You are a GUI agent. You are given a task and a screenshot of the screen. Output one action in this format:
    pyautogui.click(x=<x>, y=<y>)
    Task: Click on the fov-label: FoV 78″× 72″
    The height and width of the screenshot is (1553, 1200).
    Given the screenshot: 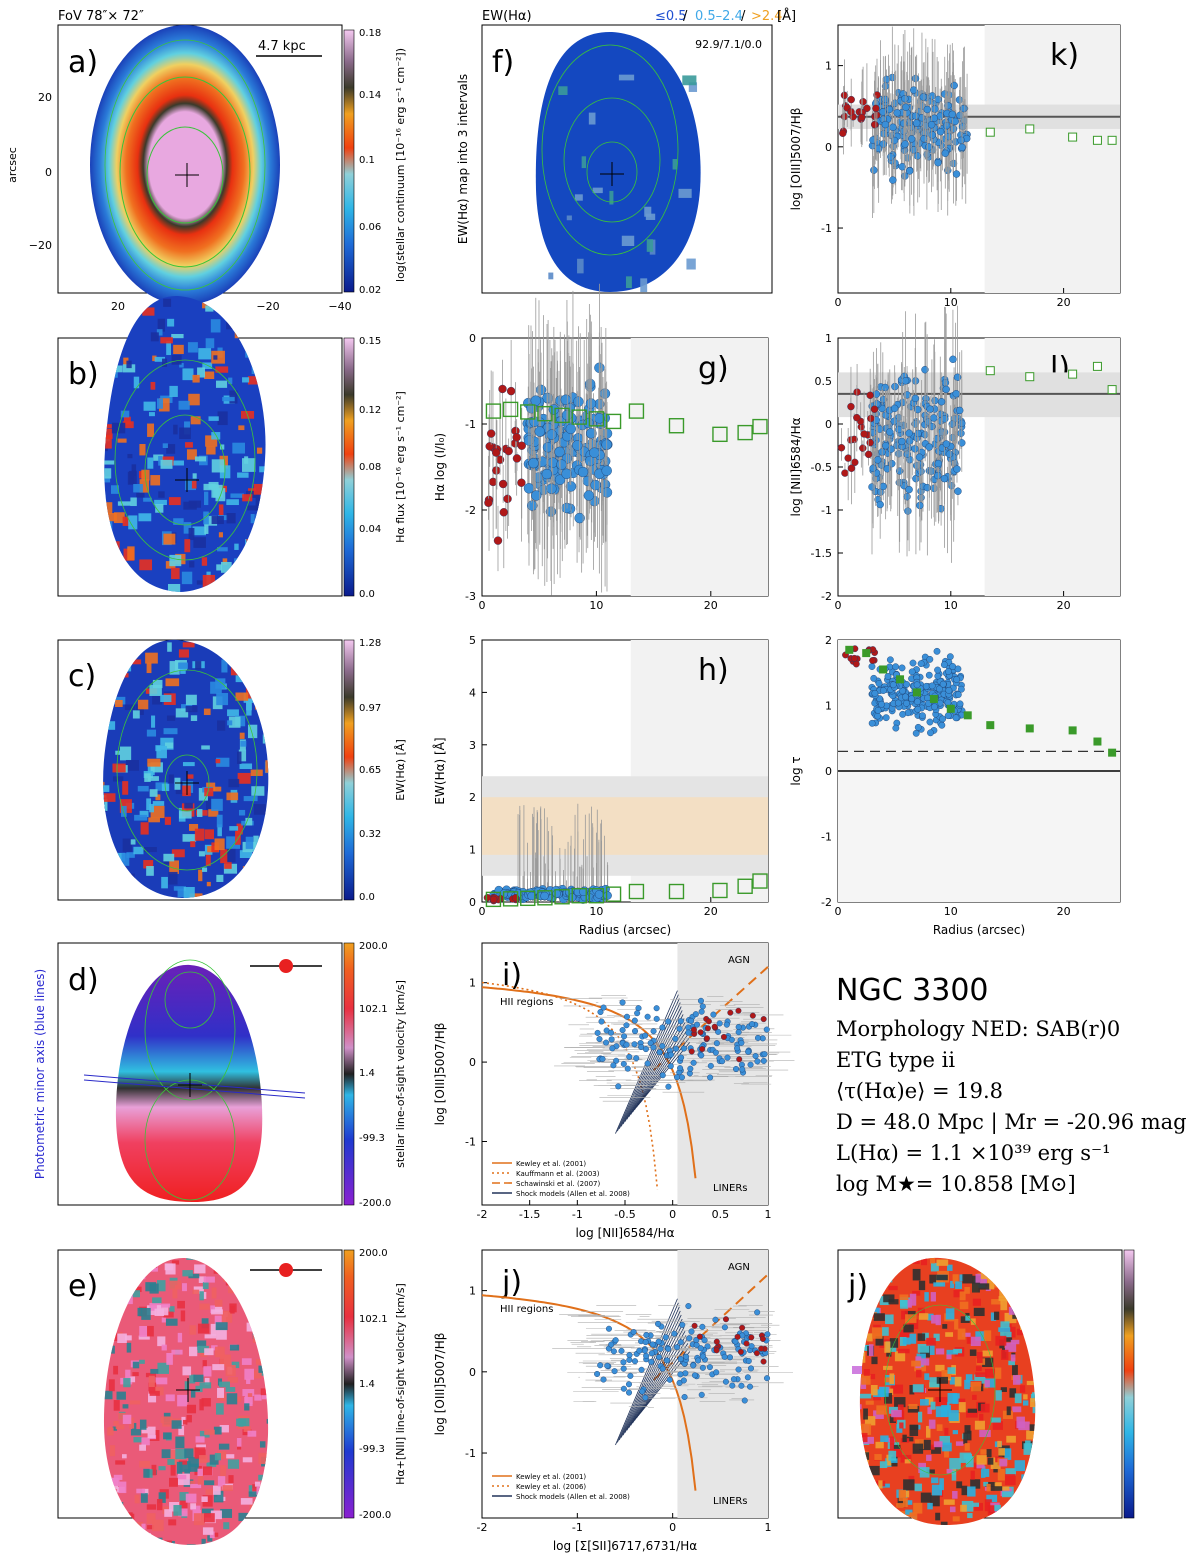 What is the action you would take?
    pyautogui.click(x=101, y=16)
    